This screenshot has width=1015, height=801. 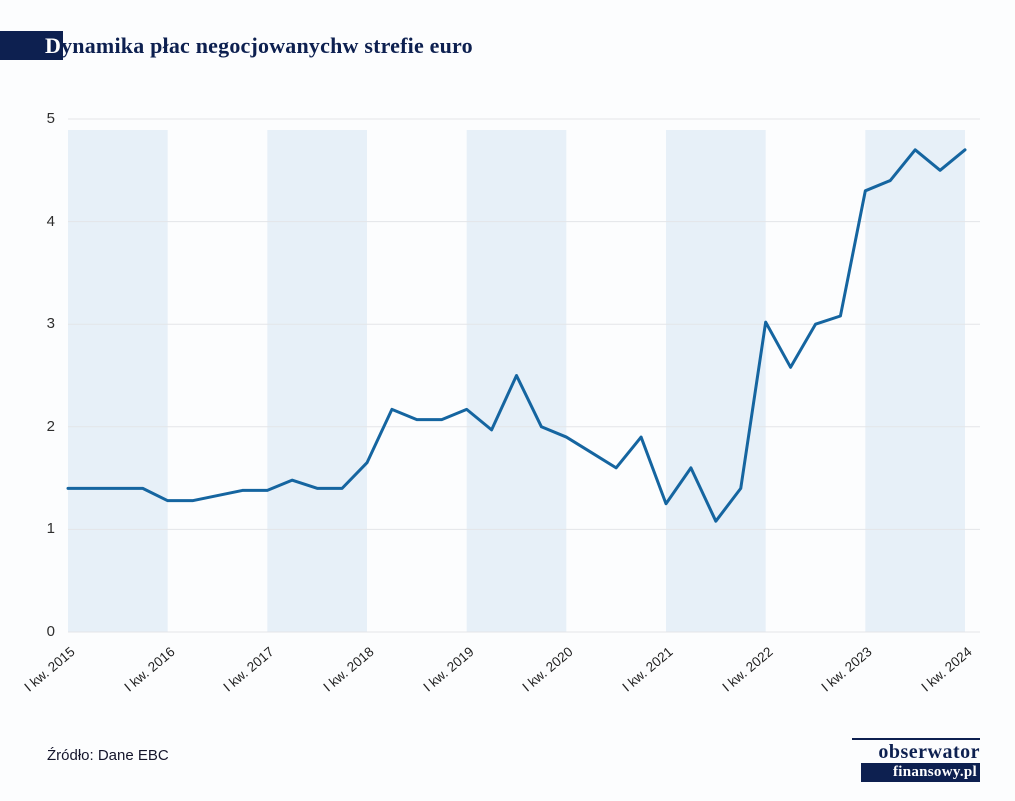 I want to click on title-accent-block, so click(x=31, y=45).